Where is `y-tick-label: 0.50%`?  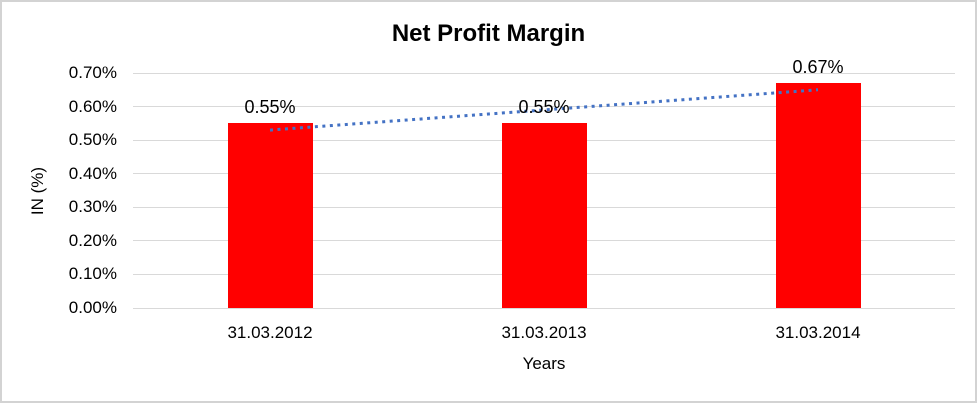 y-tick-label: 0.50% is located at coordinates (92, 140).